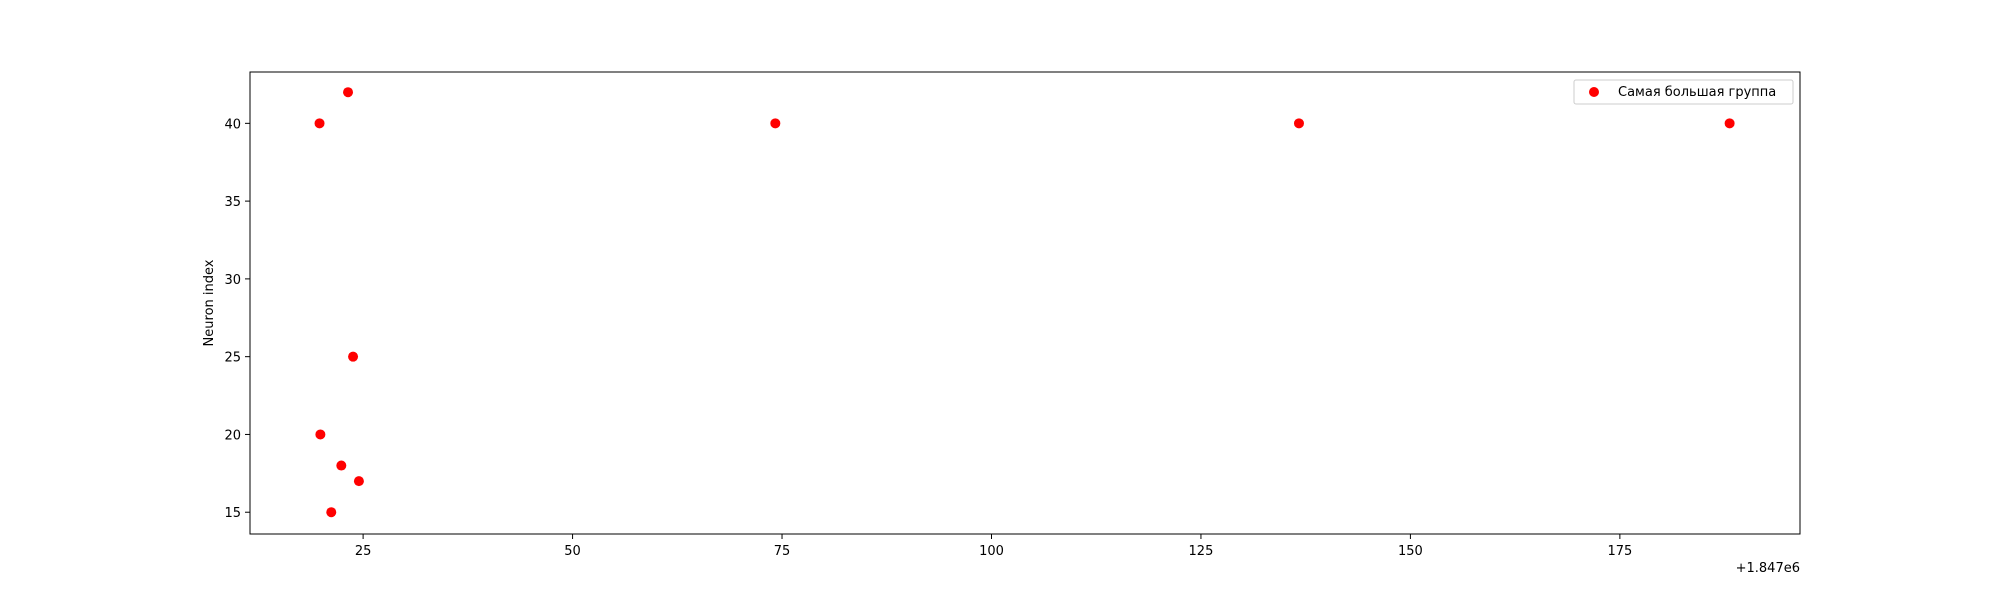 Image resolution: width=2000 pixels, height=600 pixels. What do you see at coordinates (232, 124) in the screenshot?
I see `y-tick-label: 40` at bounding box center [232, 124].